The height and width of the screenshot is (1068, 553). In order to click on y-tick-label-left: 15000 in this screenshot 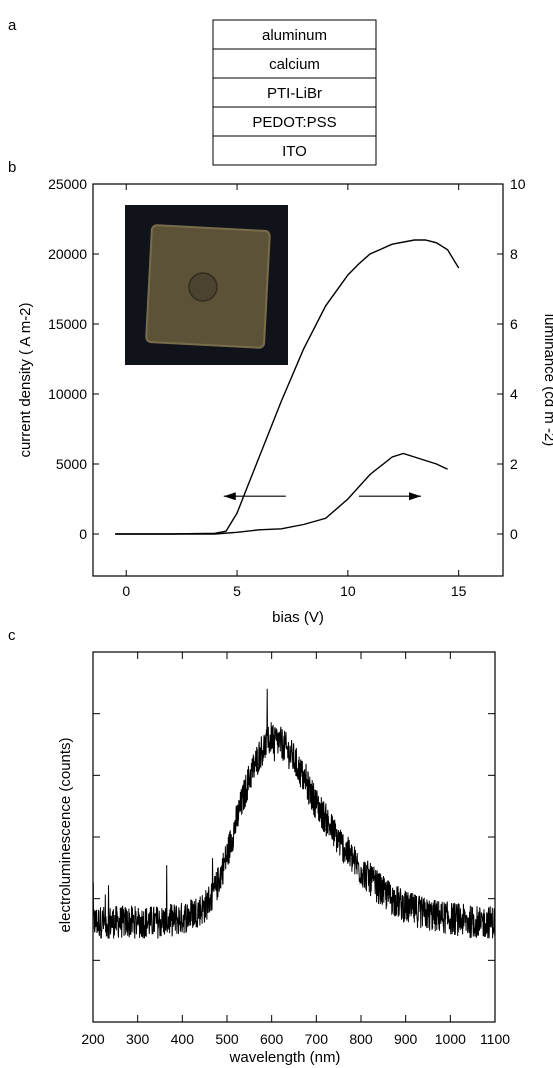, I will do `click(67, 324)`.